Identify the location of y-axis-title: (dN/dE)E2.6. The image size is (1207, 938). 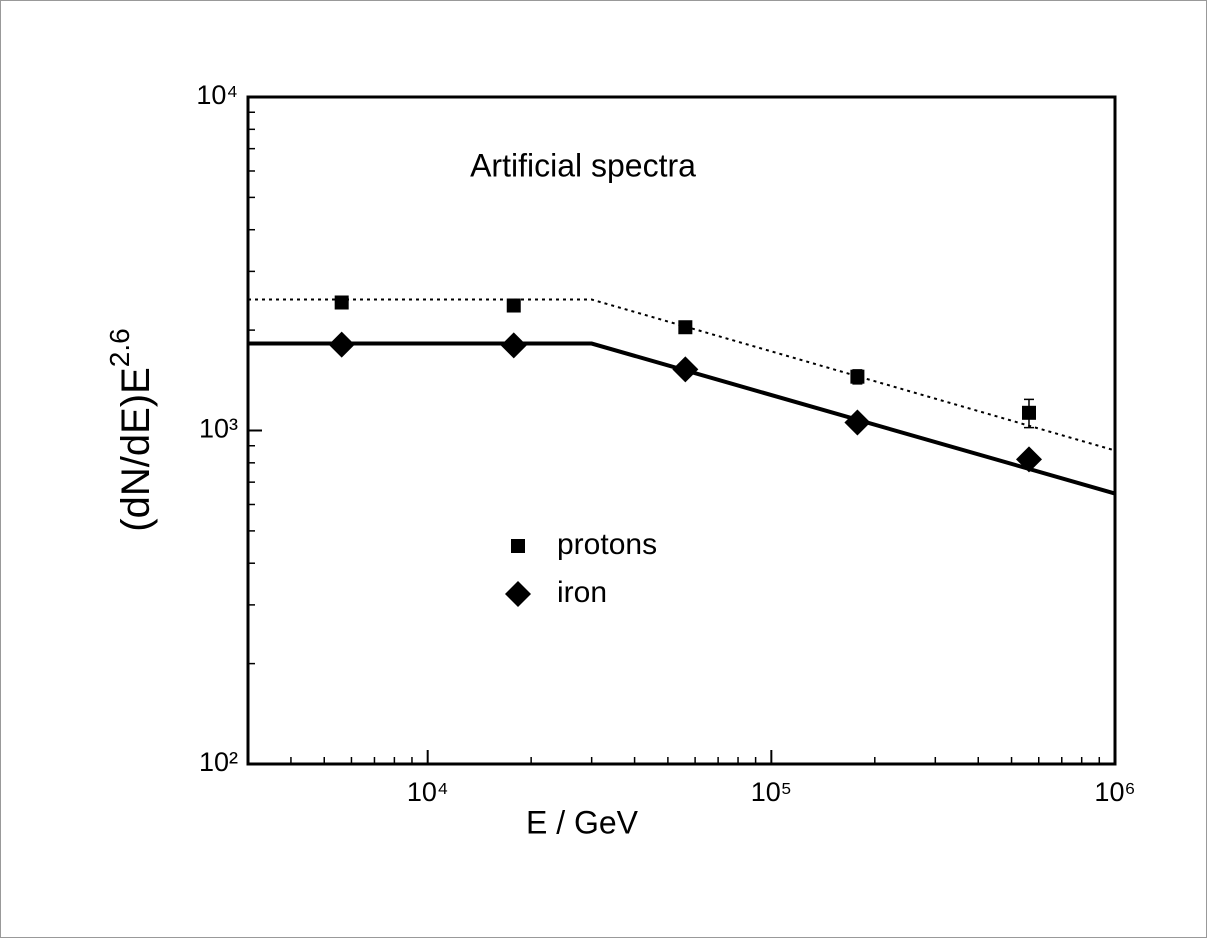
(130, 429).